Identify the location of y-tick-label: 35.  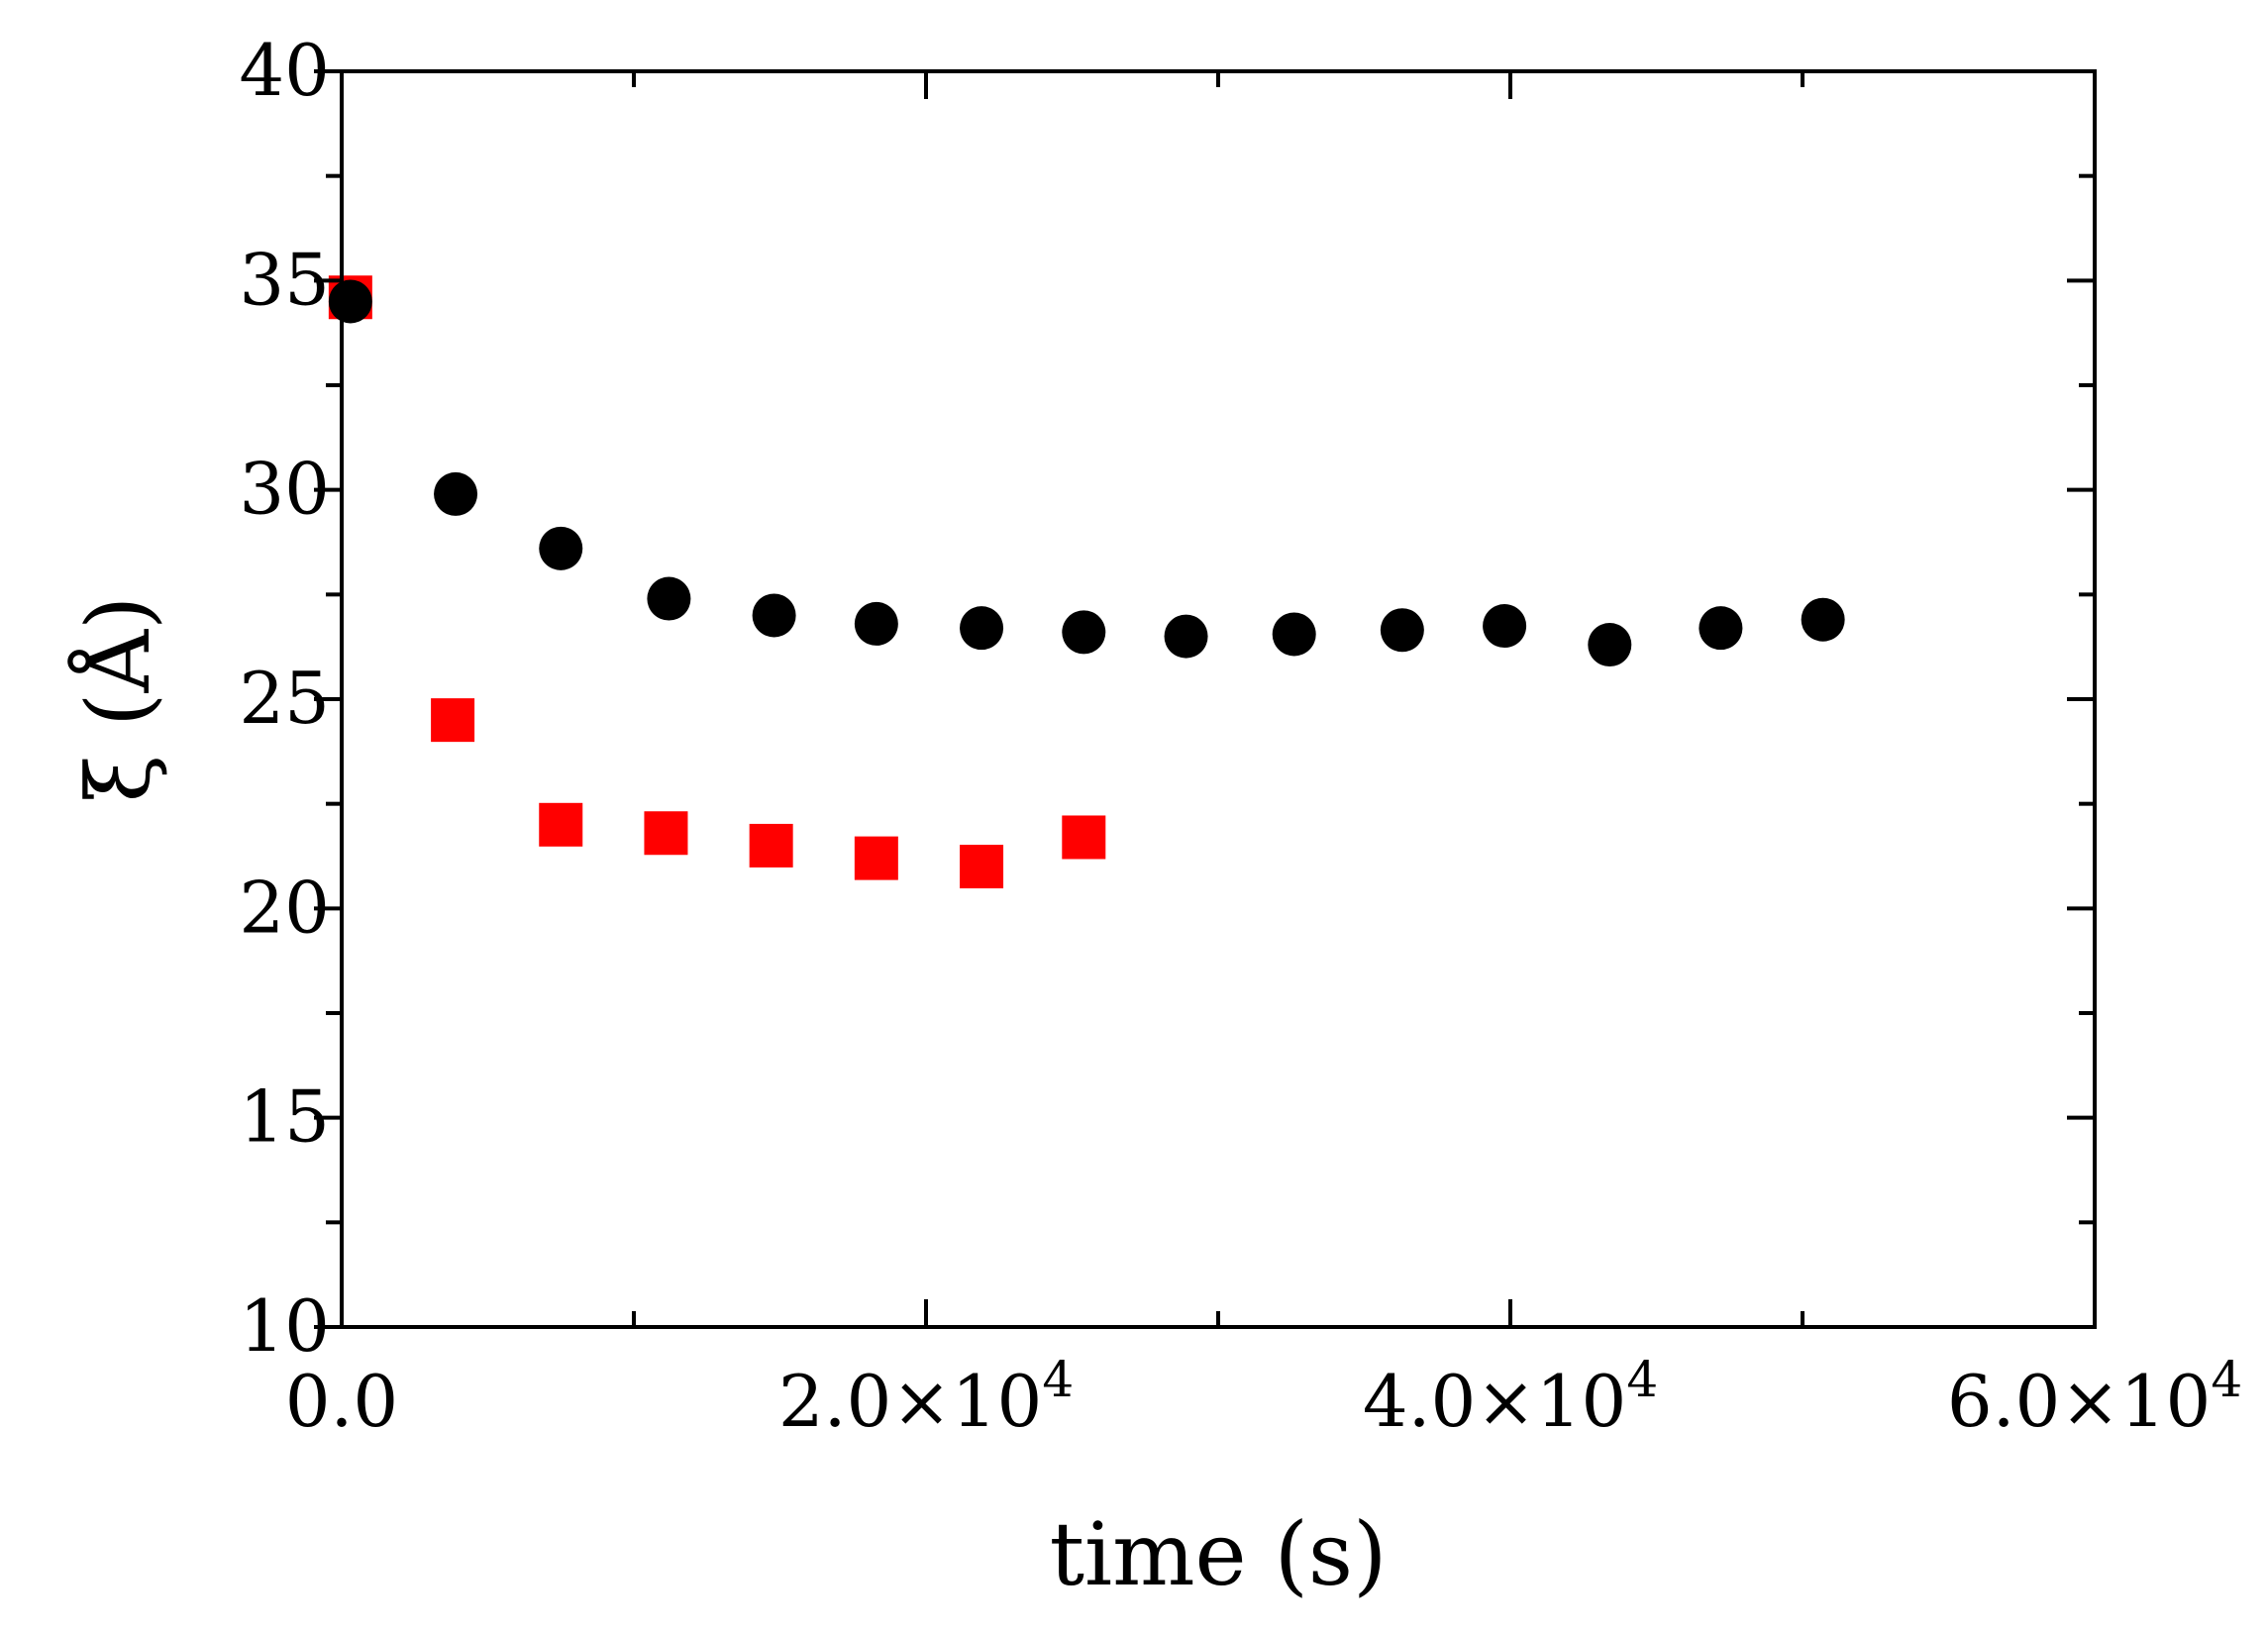
(284, 280).